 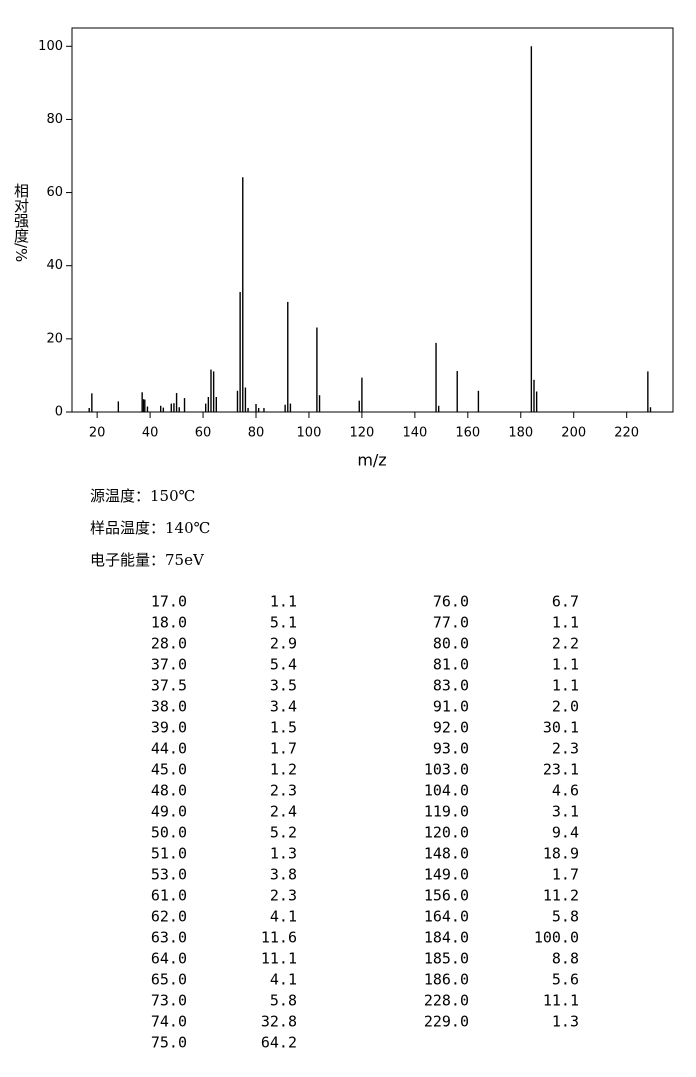 I want to click on table-mz: 75.0, so click(x=169, y=1043).